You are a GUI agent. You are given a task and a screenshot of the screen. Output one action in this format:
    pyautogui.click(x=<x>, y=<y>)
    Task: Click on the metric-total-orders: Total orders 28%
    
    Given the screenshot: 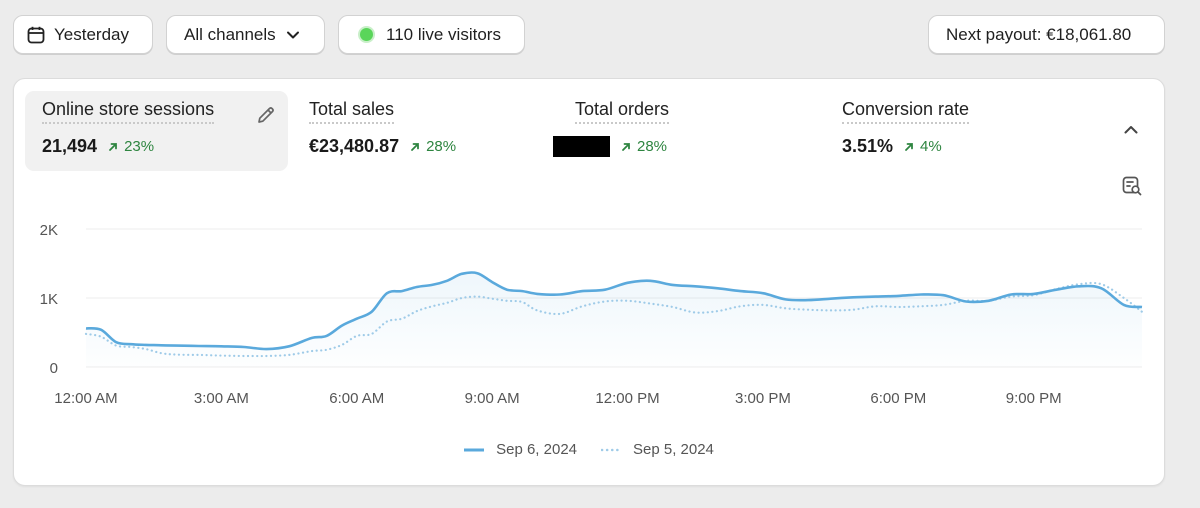 What is the action you would take?
    pyautogui.click(x=680, y=131)
    